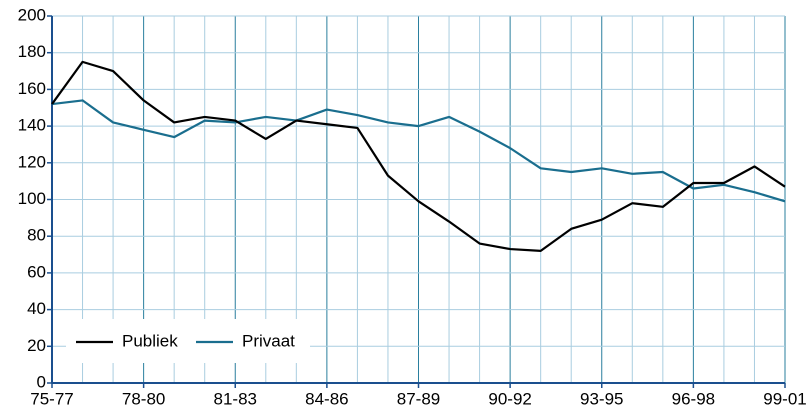 The height and width of the screenshot is (416, 810). Describe the element at coordinates (36, 271) in the screenshot. I see `y-tick-label: 60` at that location.